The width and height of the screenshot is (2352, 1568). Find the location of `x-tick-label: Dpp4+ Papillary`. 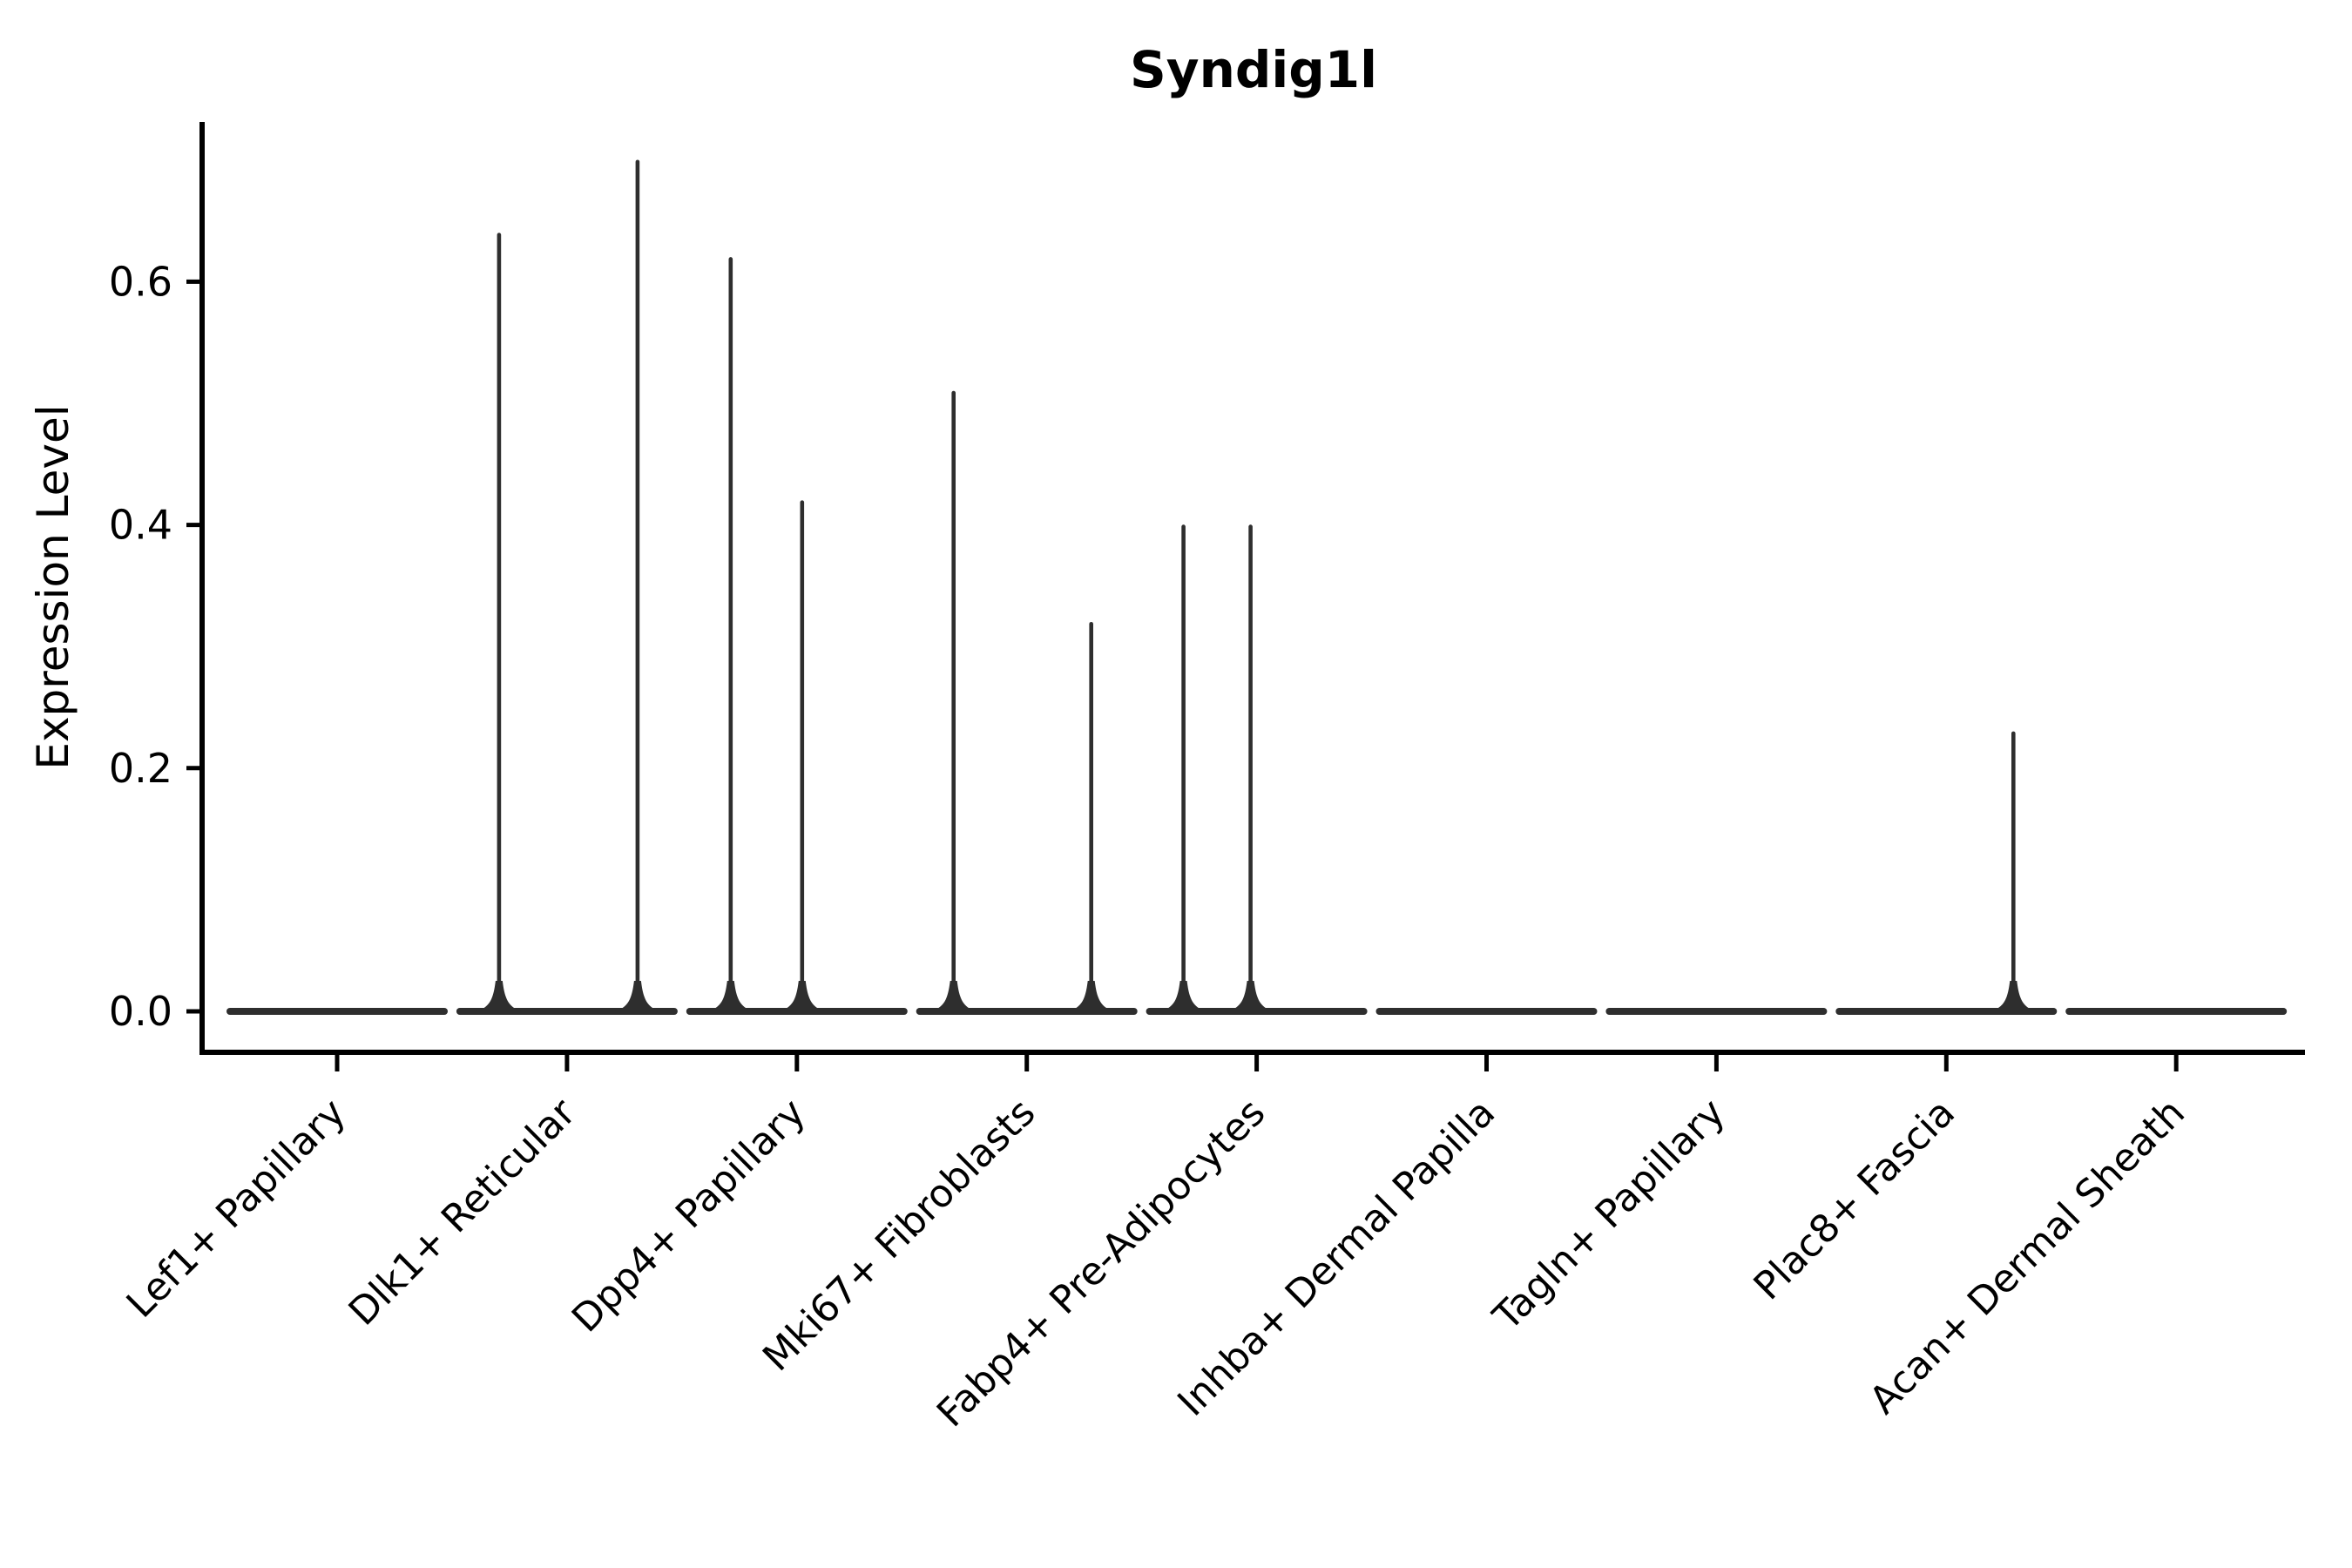

x-tick-label: Dpp4+ Papillary is located at coordinates (689, 1216).